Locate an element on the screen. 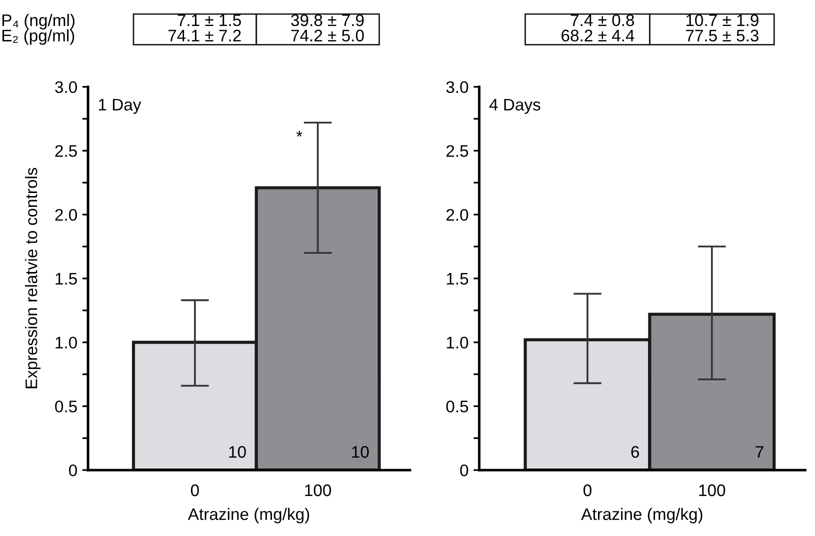  annotation: 7 is located at coordinates (760, 452).